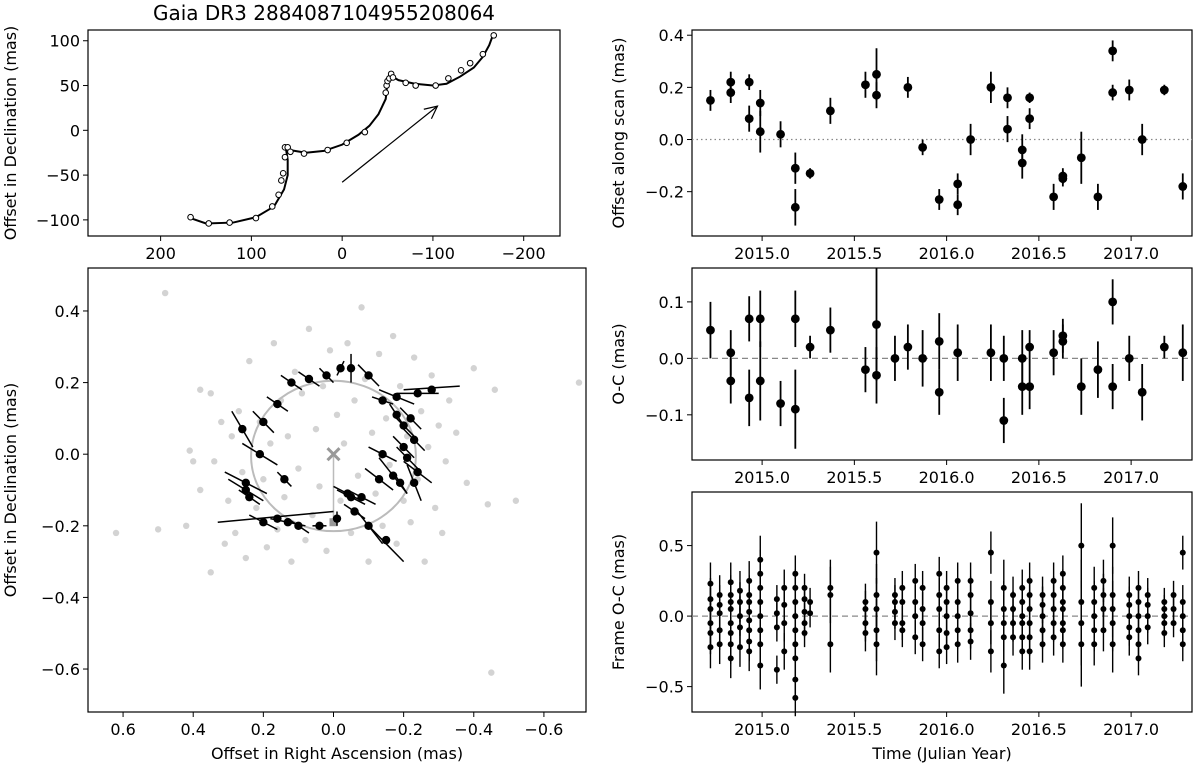 This screenshot has width=1200, height=766. What do you see at coordinates (942, 364) in the screenshot?
I see `plot-frame` at bounding box center [942, 364].